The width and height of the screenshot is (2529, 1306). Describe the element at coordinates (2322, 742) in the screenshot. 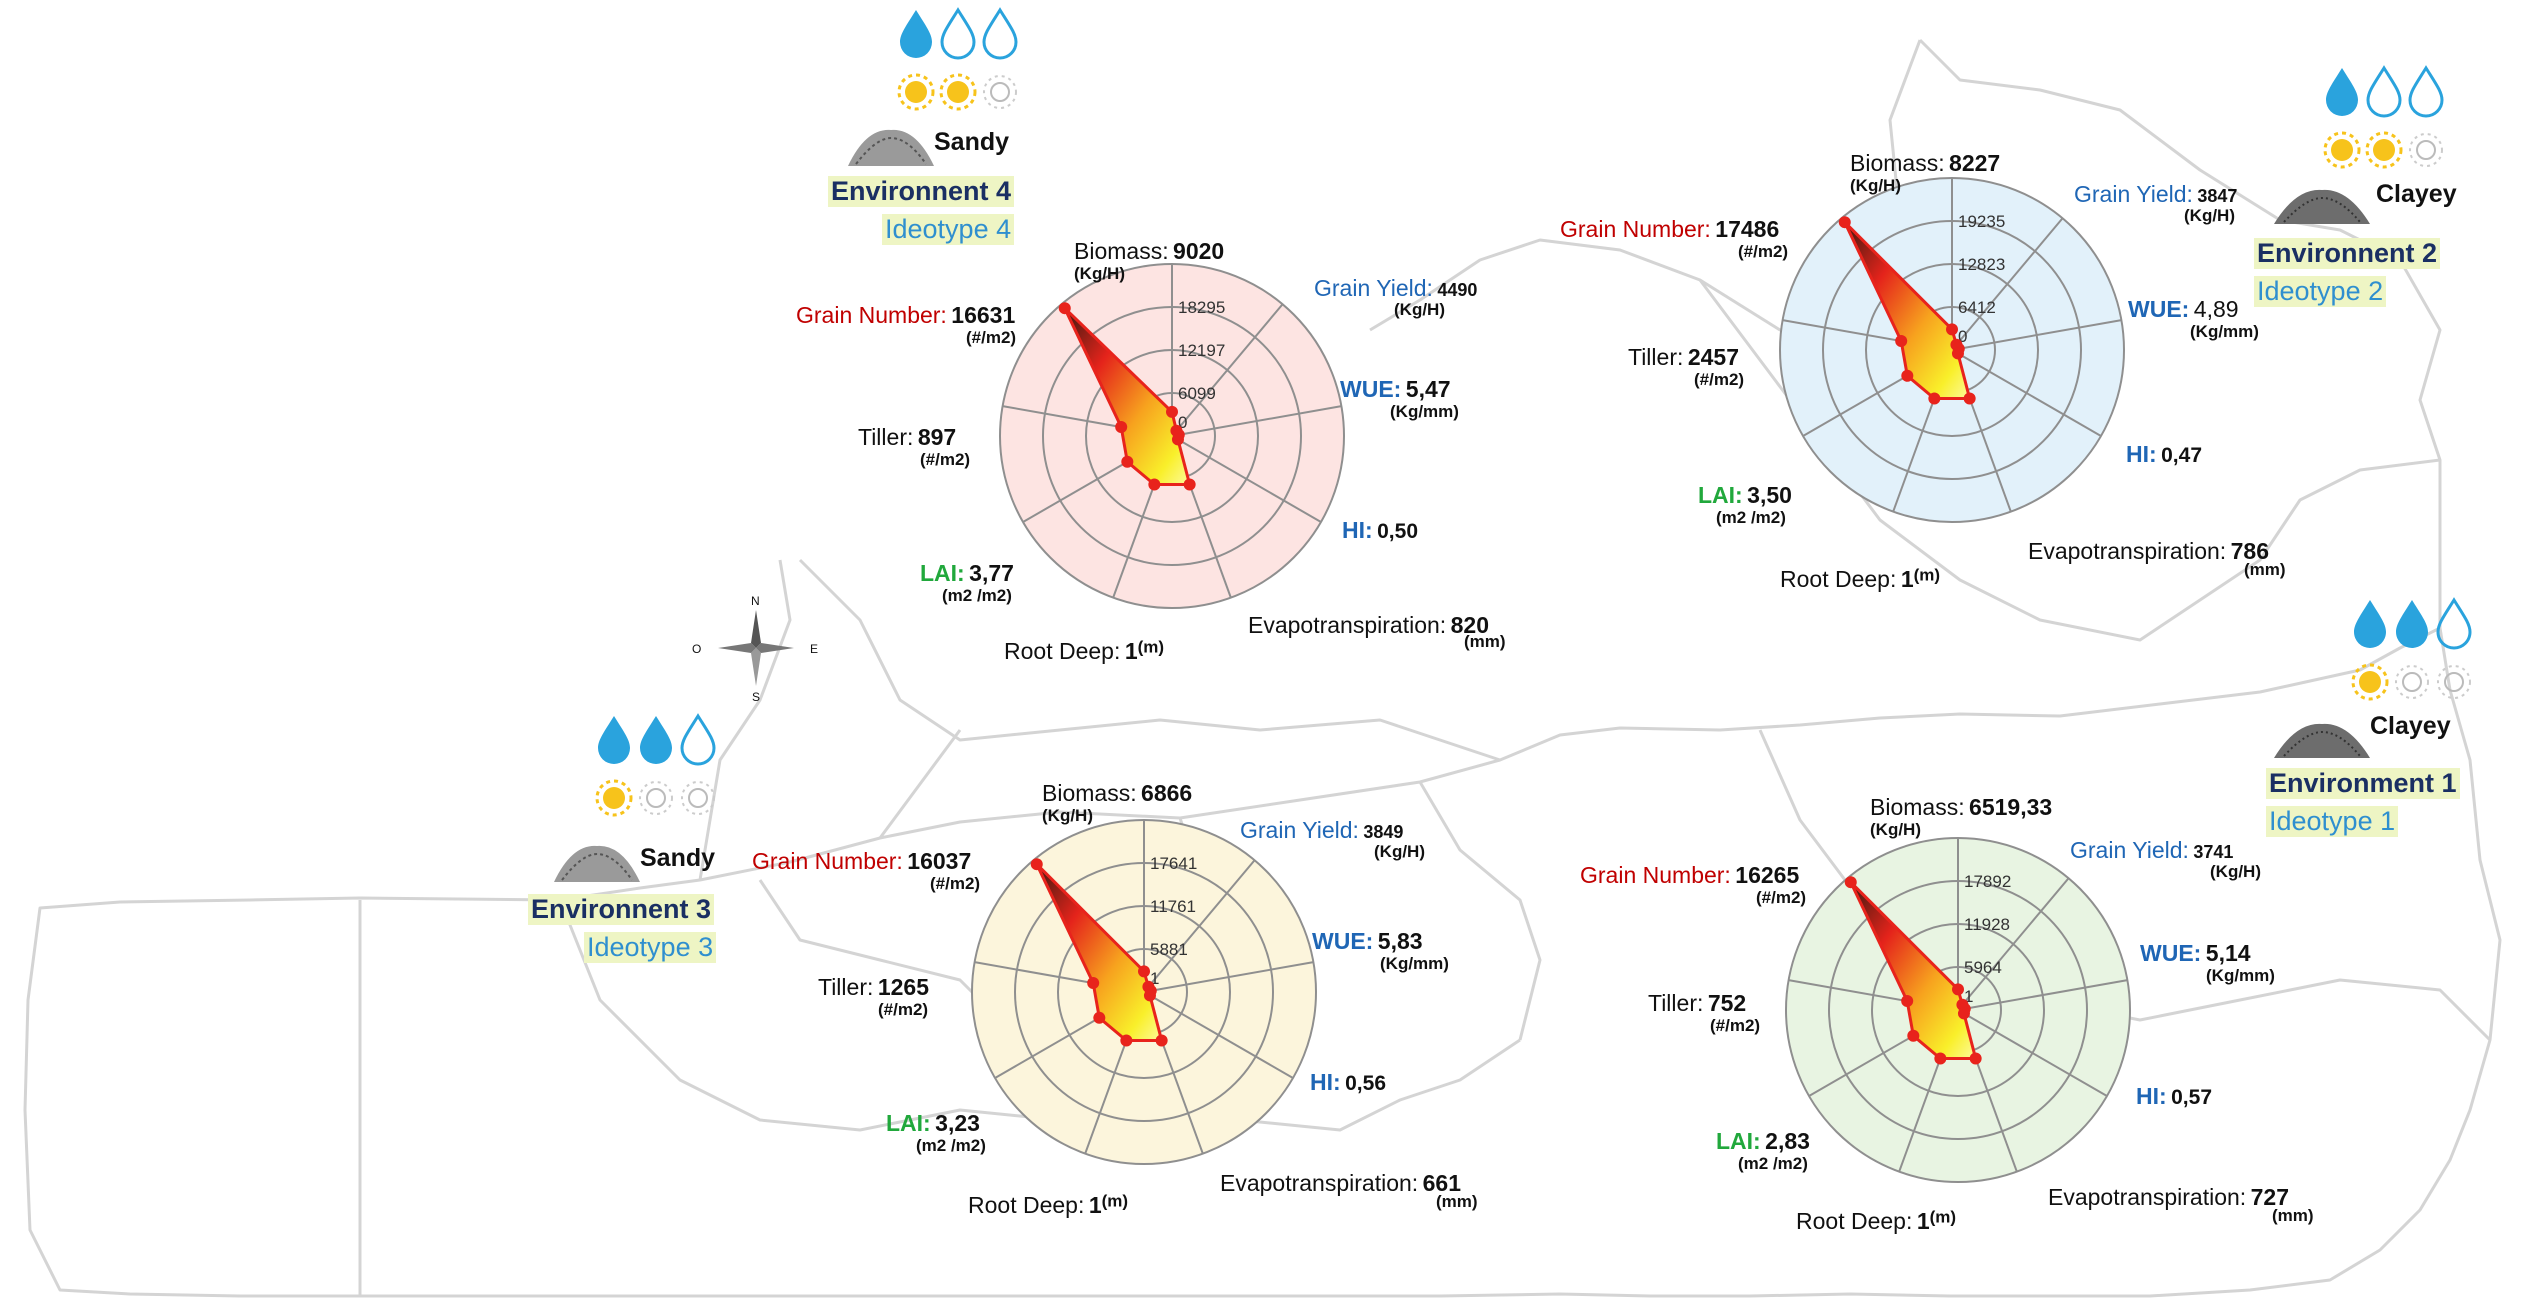

I see `env1-soil-icon` at that location.